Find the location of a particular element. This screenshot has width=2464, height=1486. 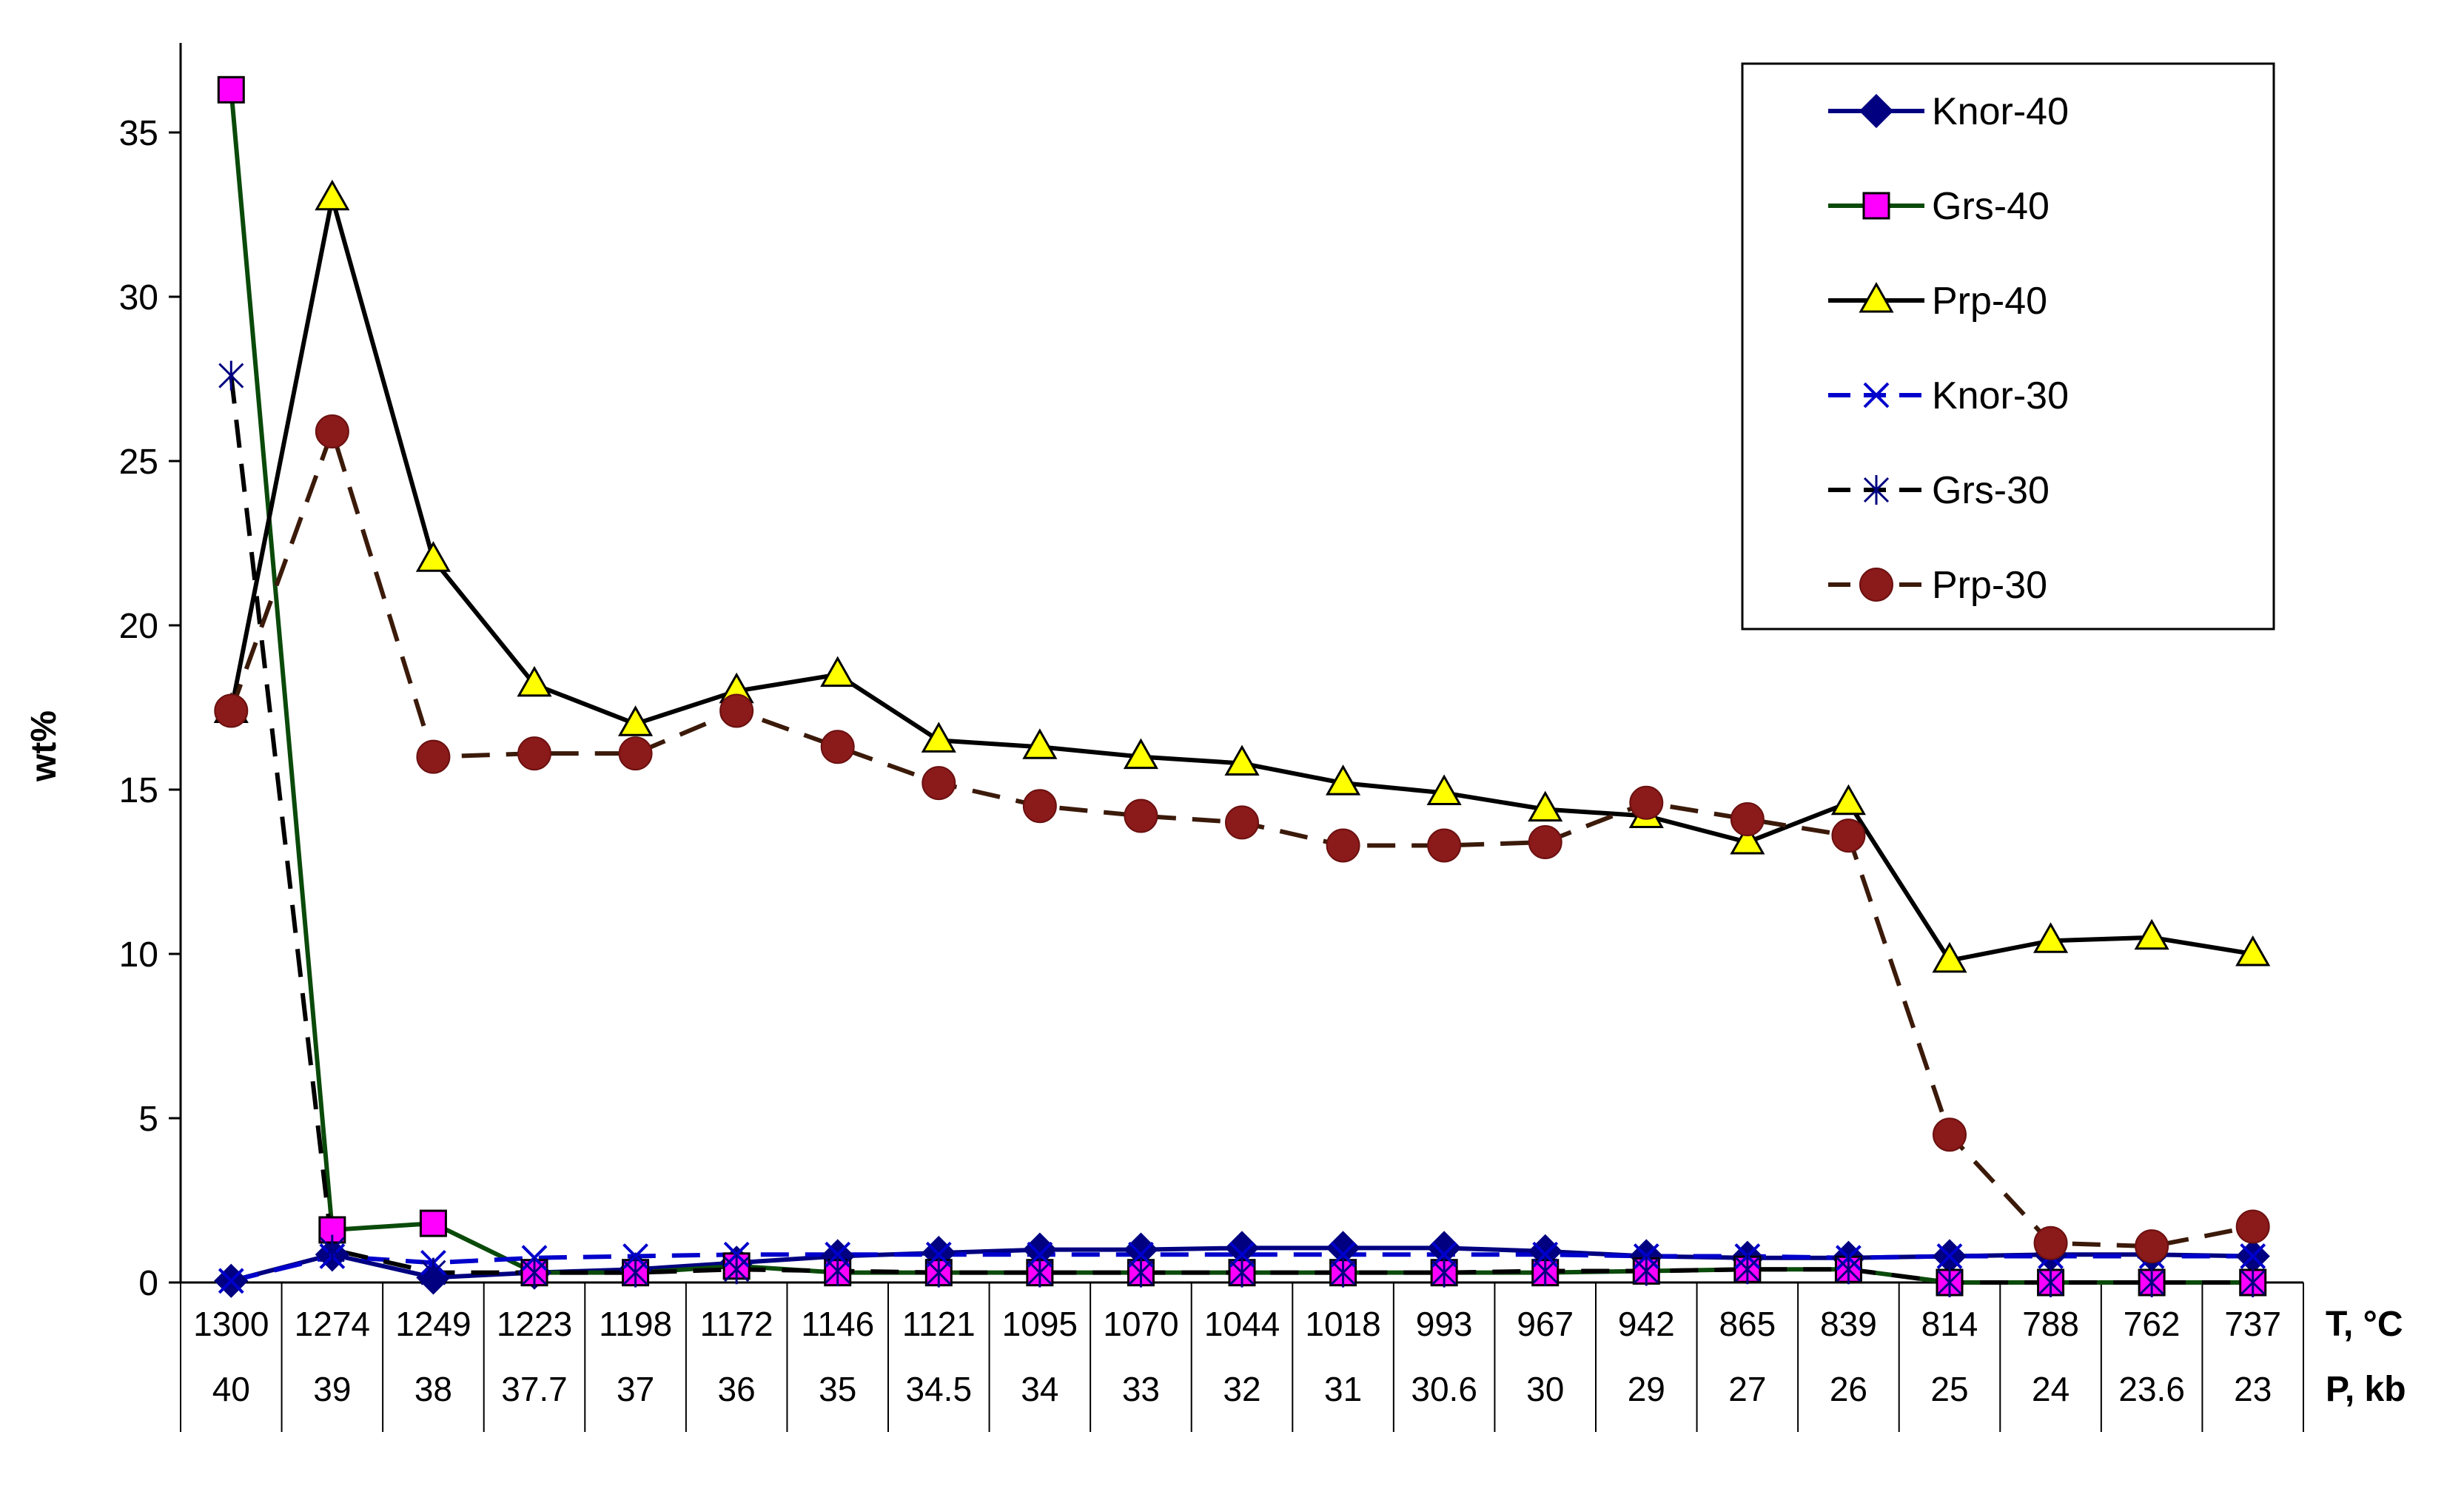

temperature-label: 814 is located at coordinates (1949, 1324).